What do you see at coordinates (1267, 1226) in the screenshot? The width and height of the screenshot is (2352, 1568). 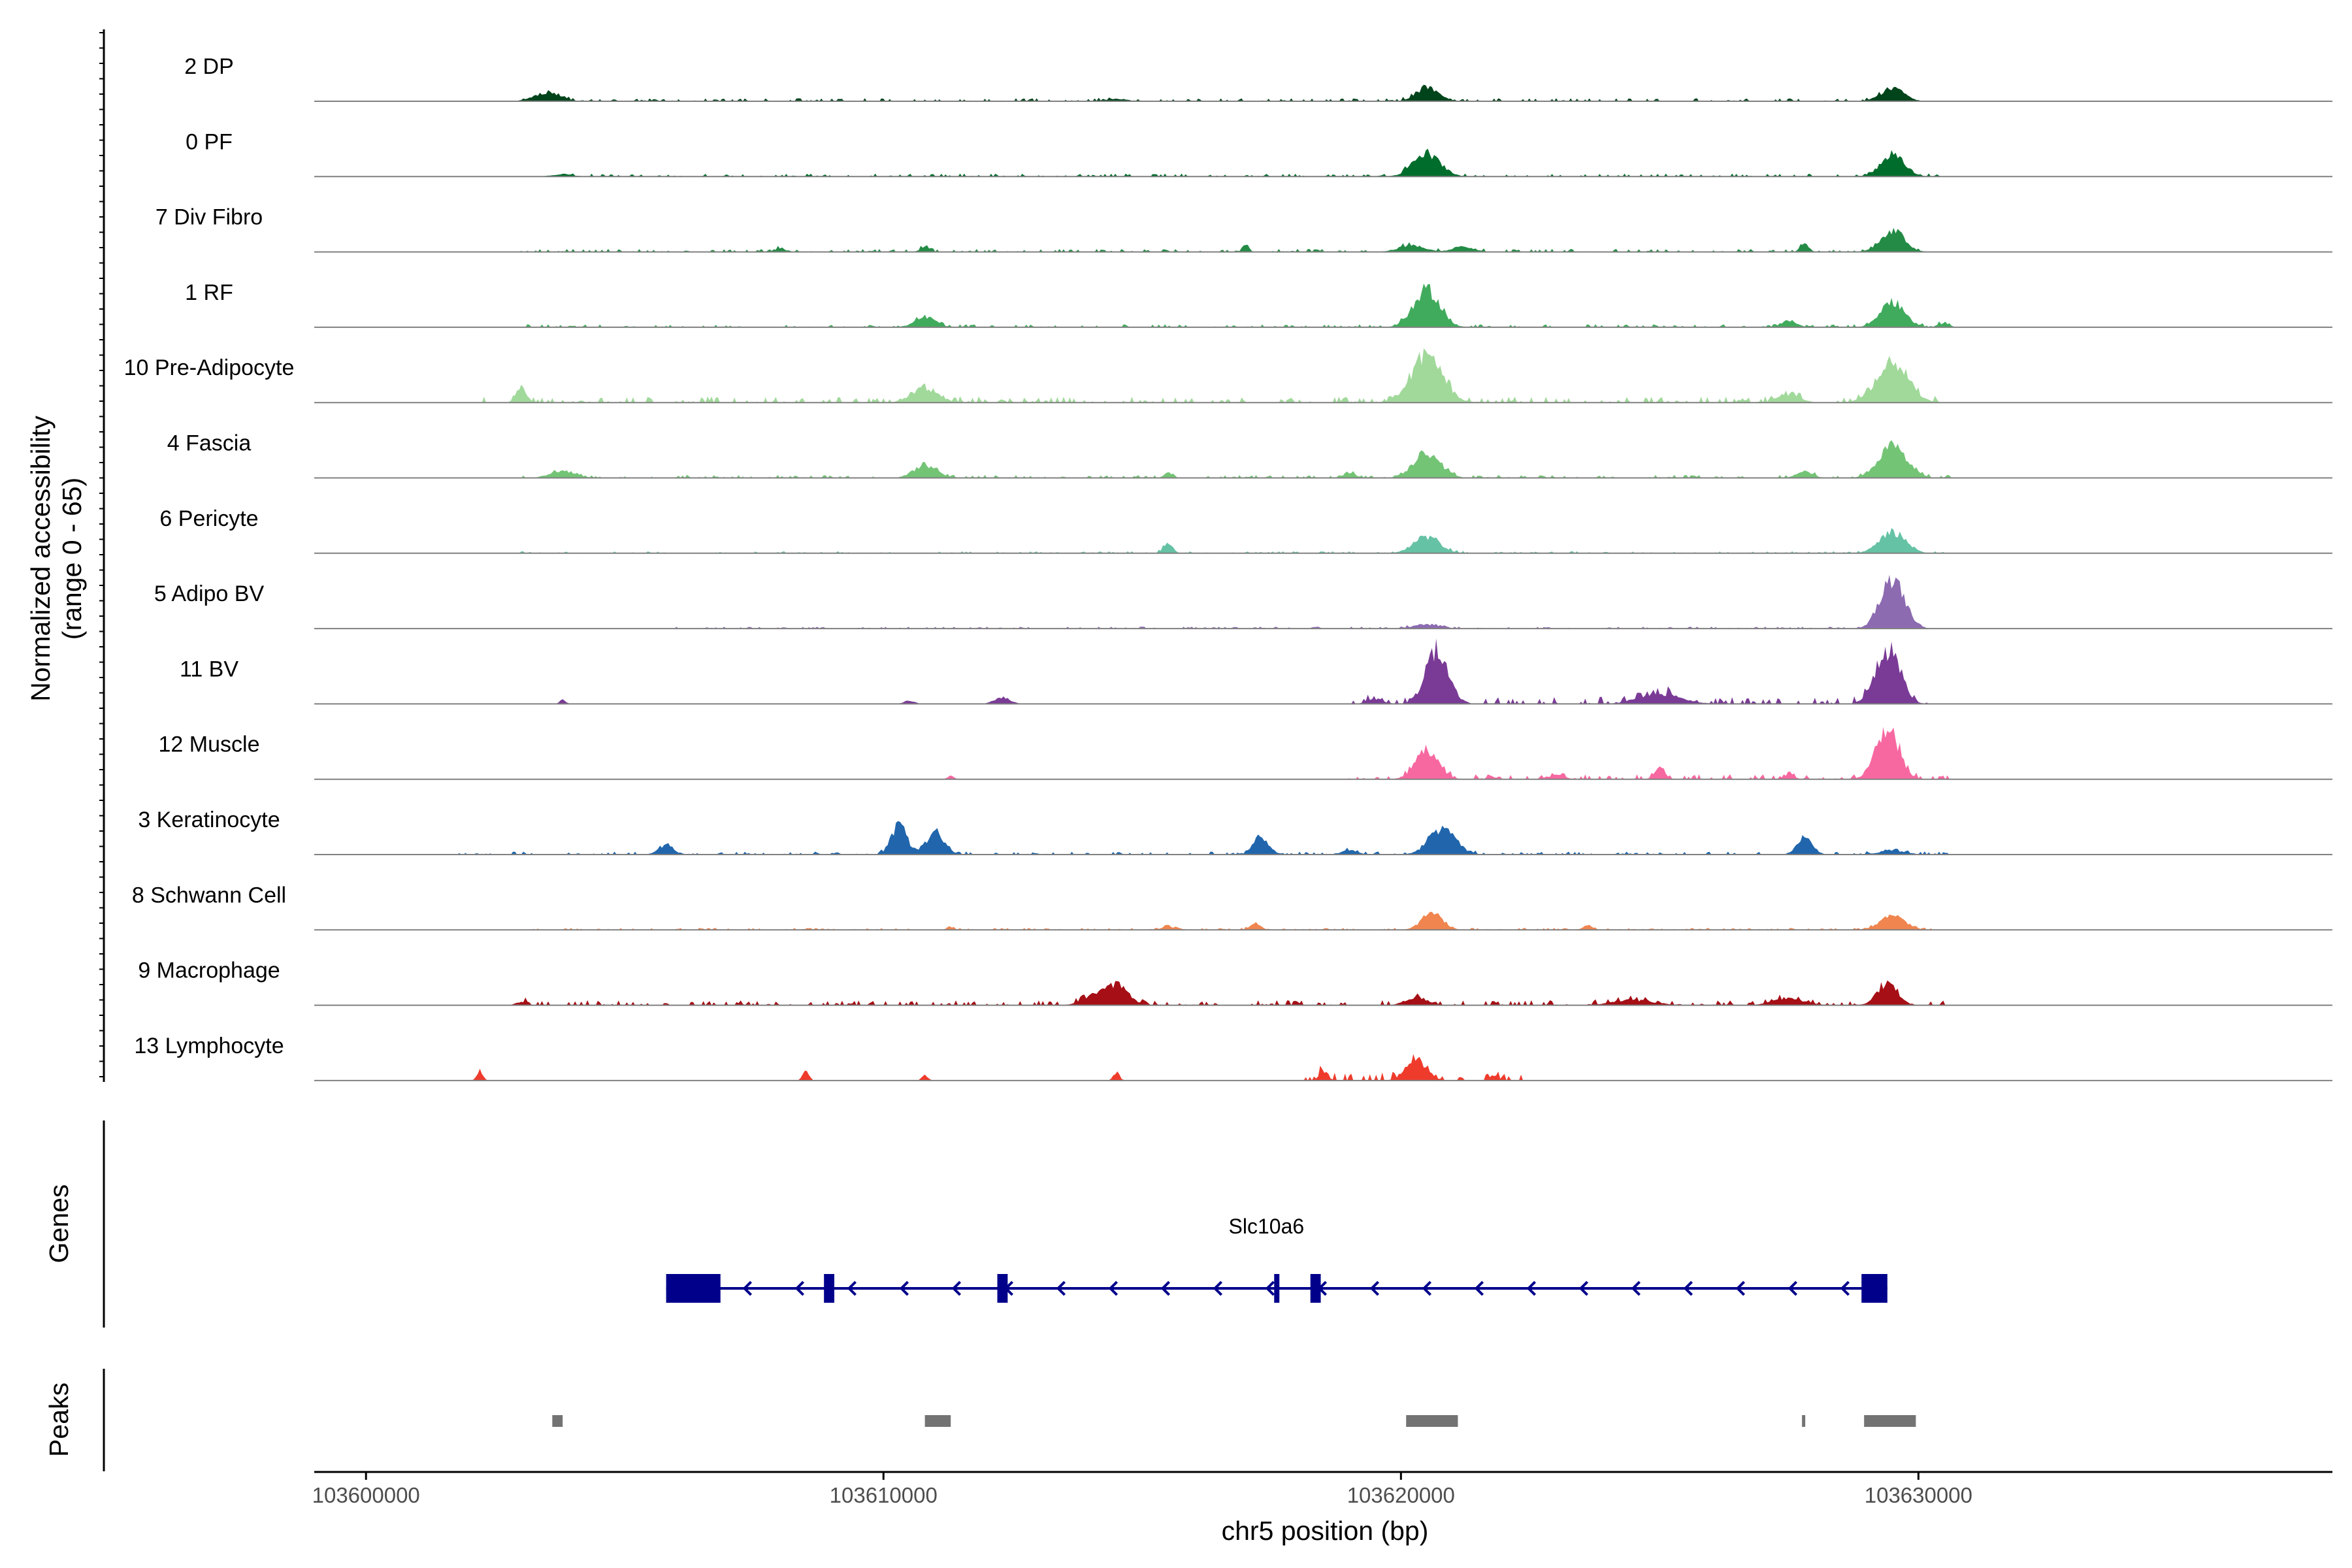 I see `gene-name-label: Slc10a6` at bounding box center [1267, 1226].